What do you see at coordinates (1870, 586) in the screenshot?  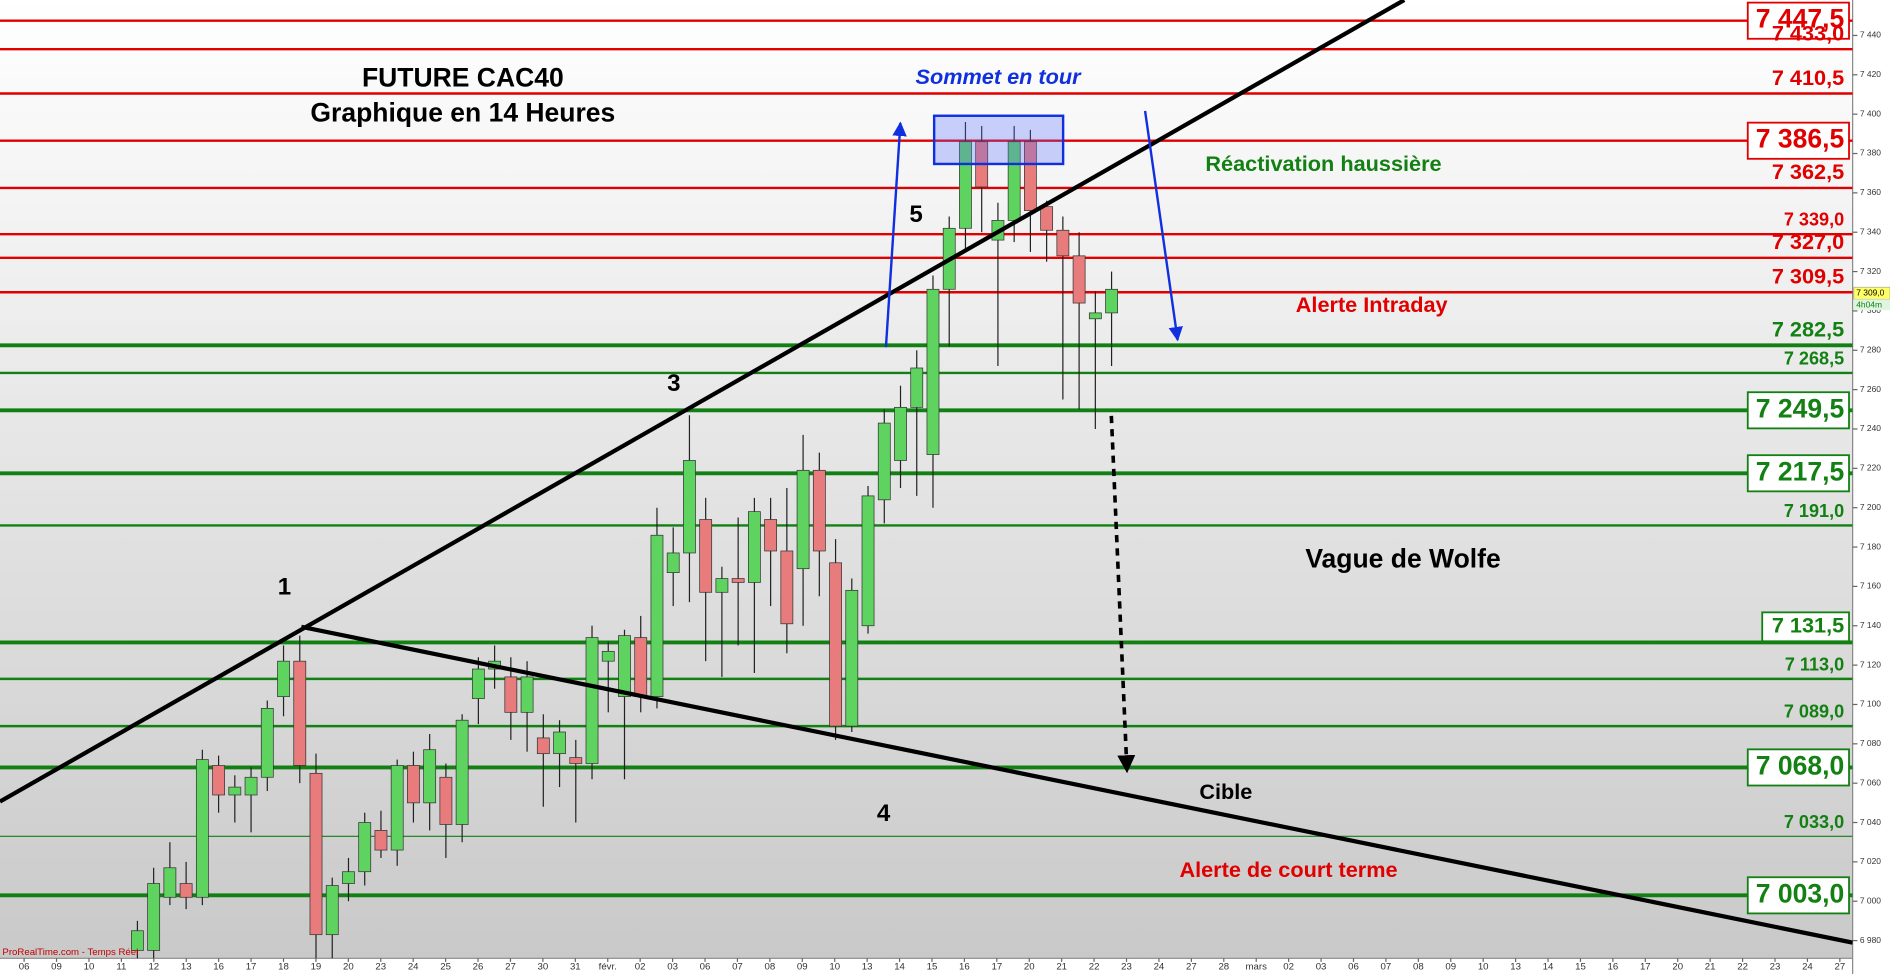 I see `y-tick-label: 7 160` at bounding box center [1870, 586].